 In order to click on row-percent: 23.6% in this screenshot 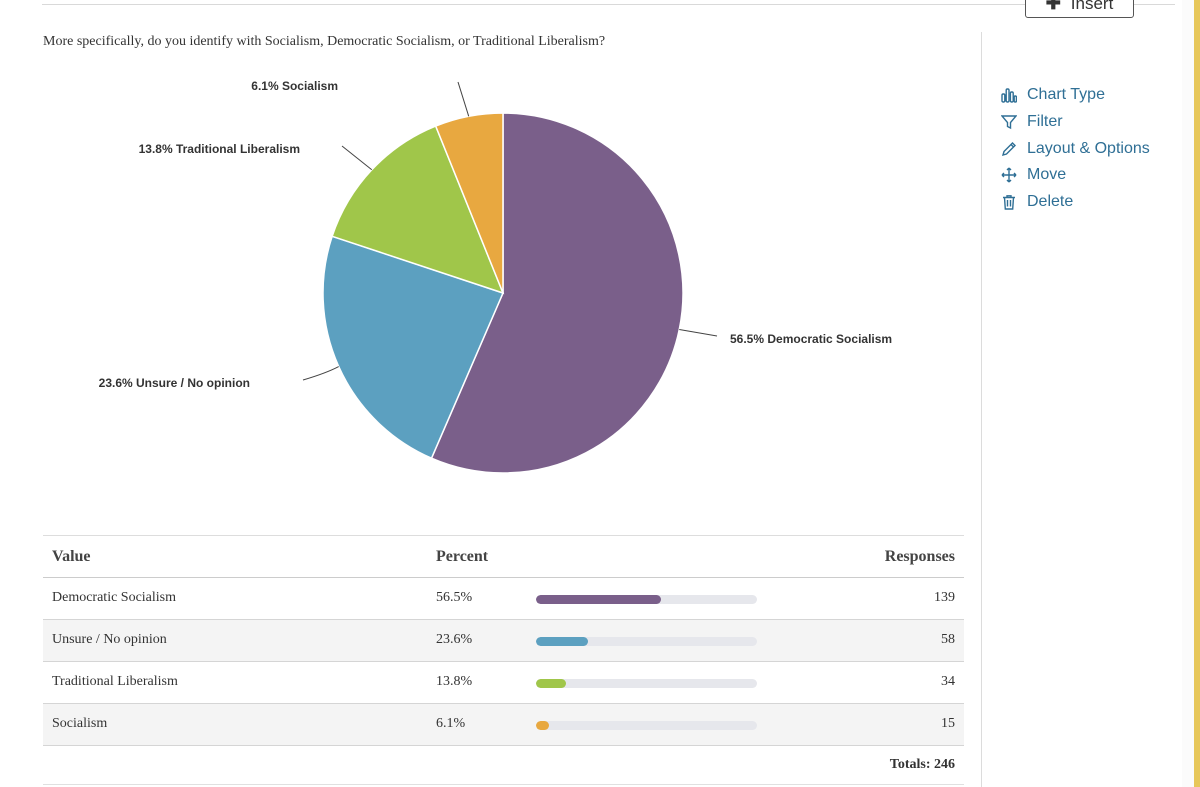, I will do `click(454, 639)`.